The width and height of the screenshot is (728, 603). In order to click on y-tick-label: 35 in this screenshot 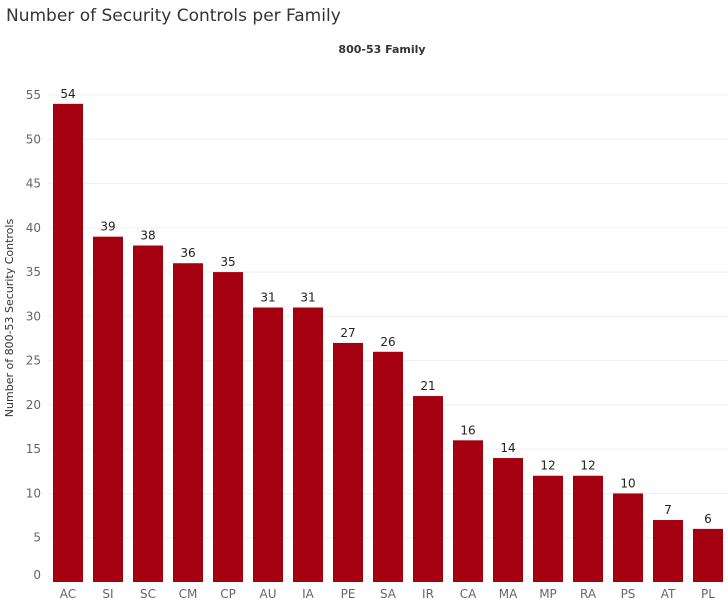, I will do `click(33, 272)`.